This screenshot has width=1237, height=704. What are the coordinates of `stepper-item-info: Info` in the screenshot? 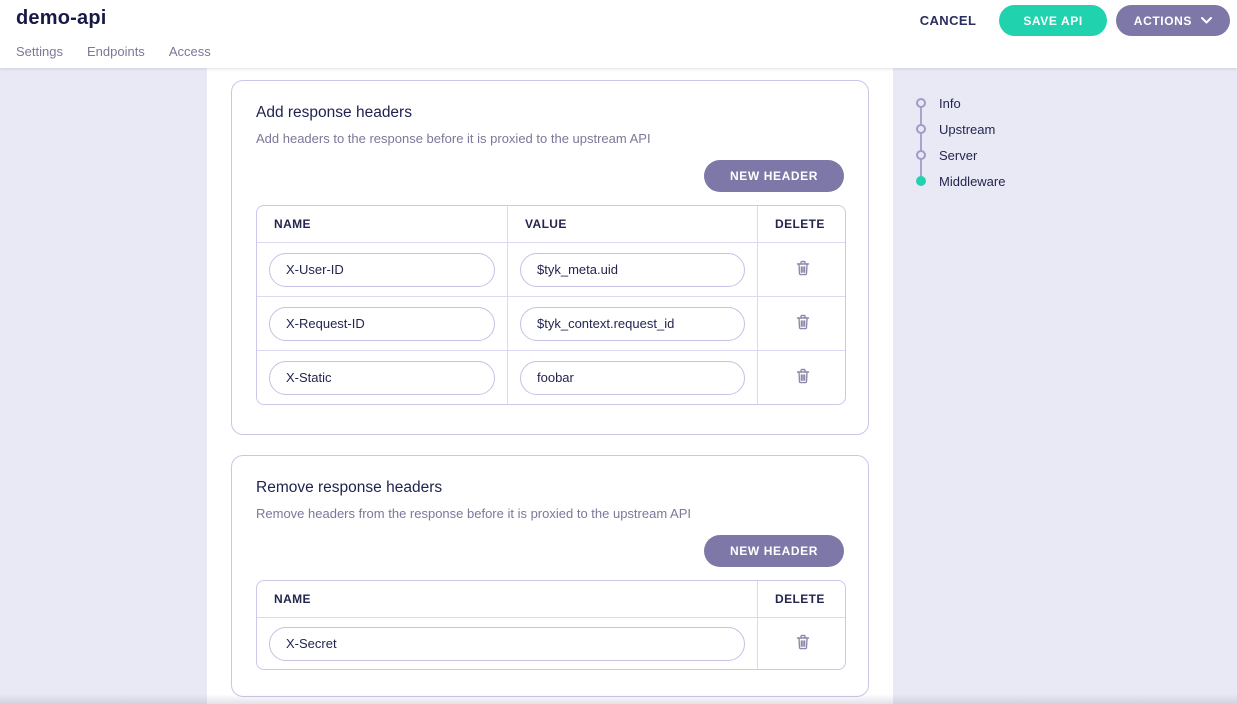 It's located at (960, 103).